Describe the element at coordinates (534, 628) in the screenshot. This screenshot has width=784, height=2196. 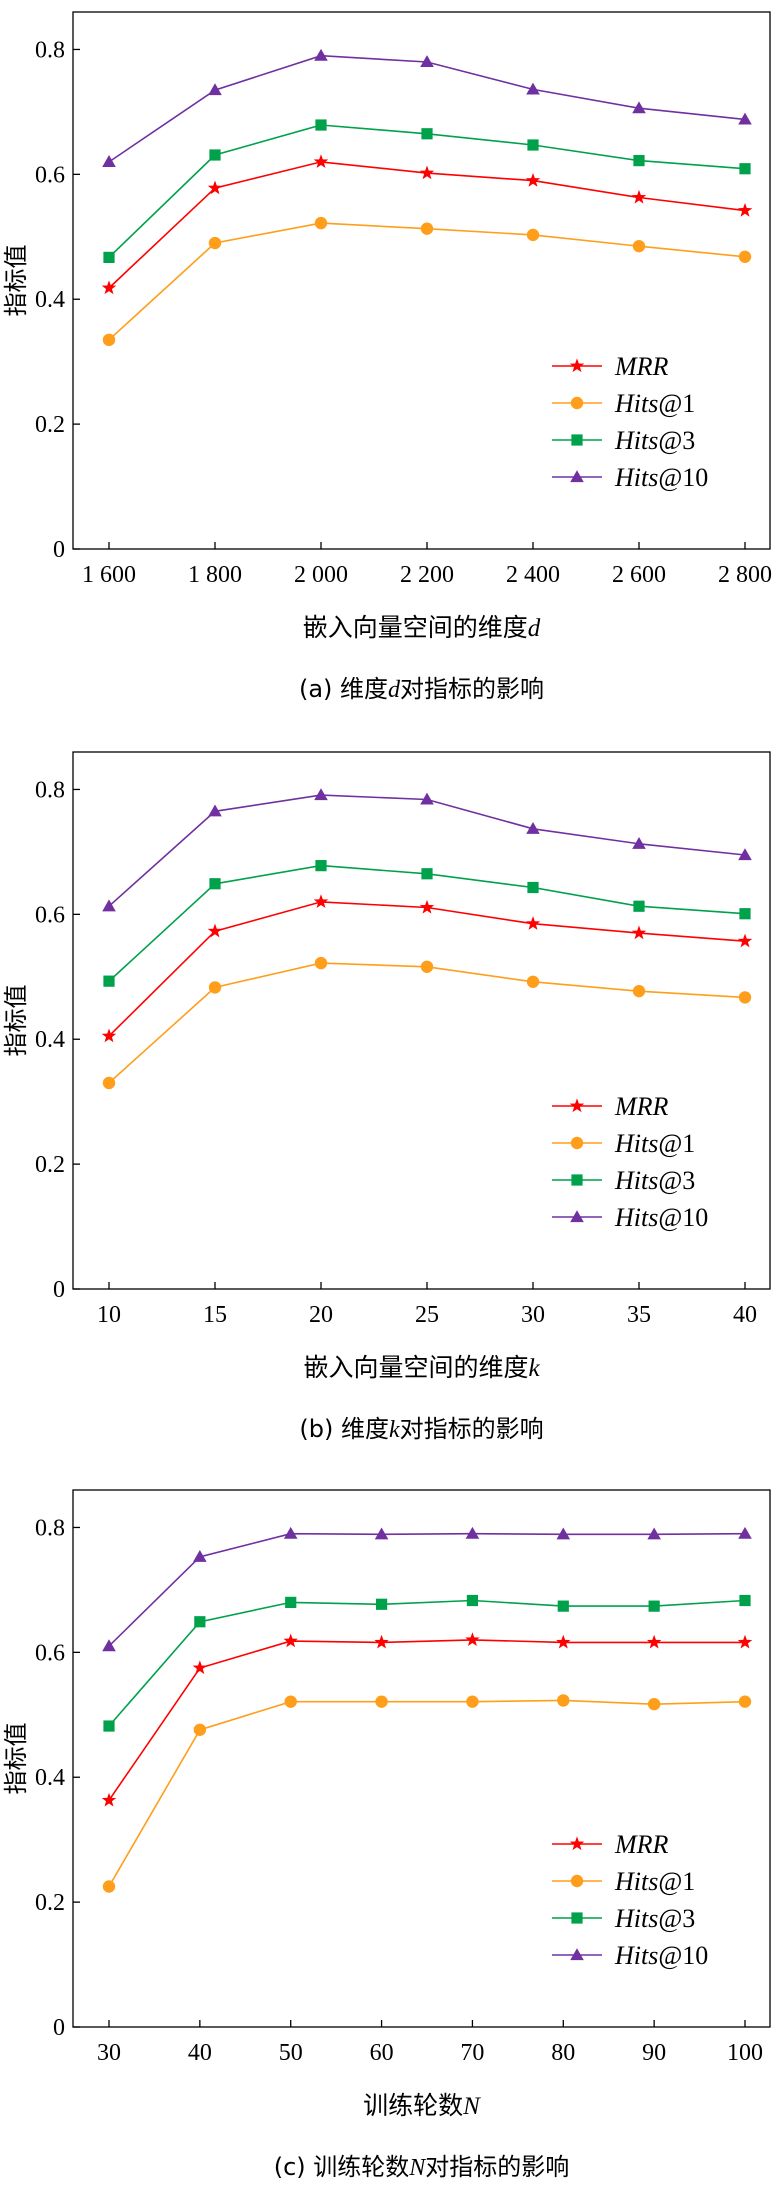
I see `x-axis-label-var: d` at that location.